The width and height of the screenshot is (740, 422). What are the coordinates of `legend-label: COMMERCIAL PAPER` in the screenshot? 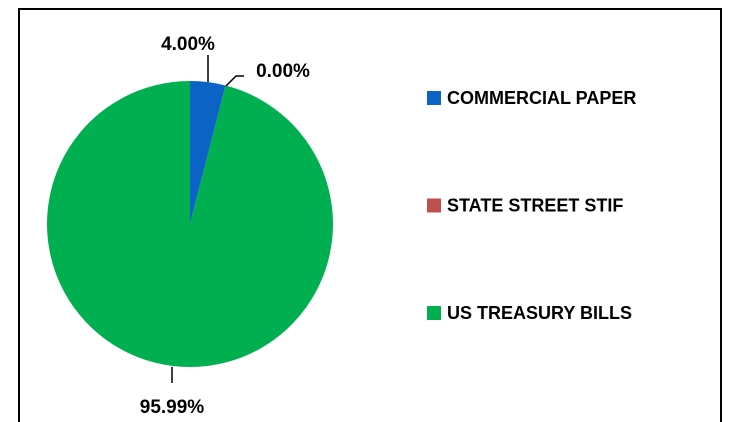 It's located at (541, 98).